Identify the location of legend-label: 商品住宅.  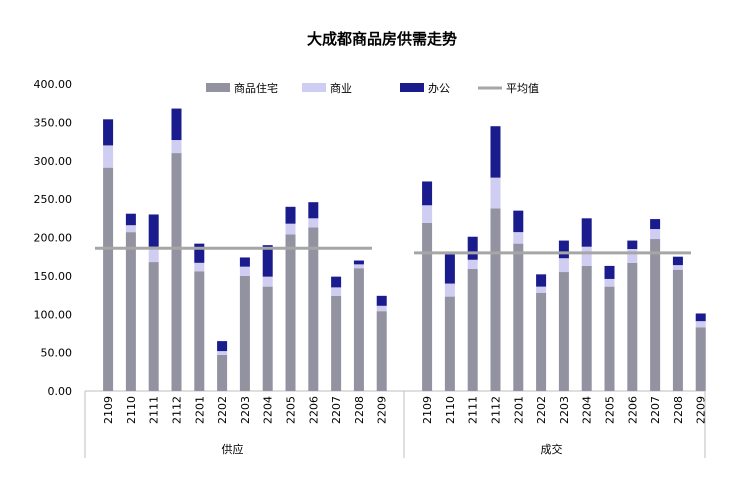
(256, 88).